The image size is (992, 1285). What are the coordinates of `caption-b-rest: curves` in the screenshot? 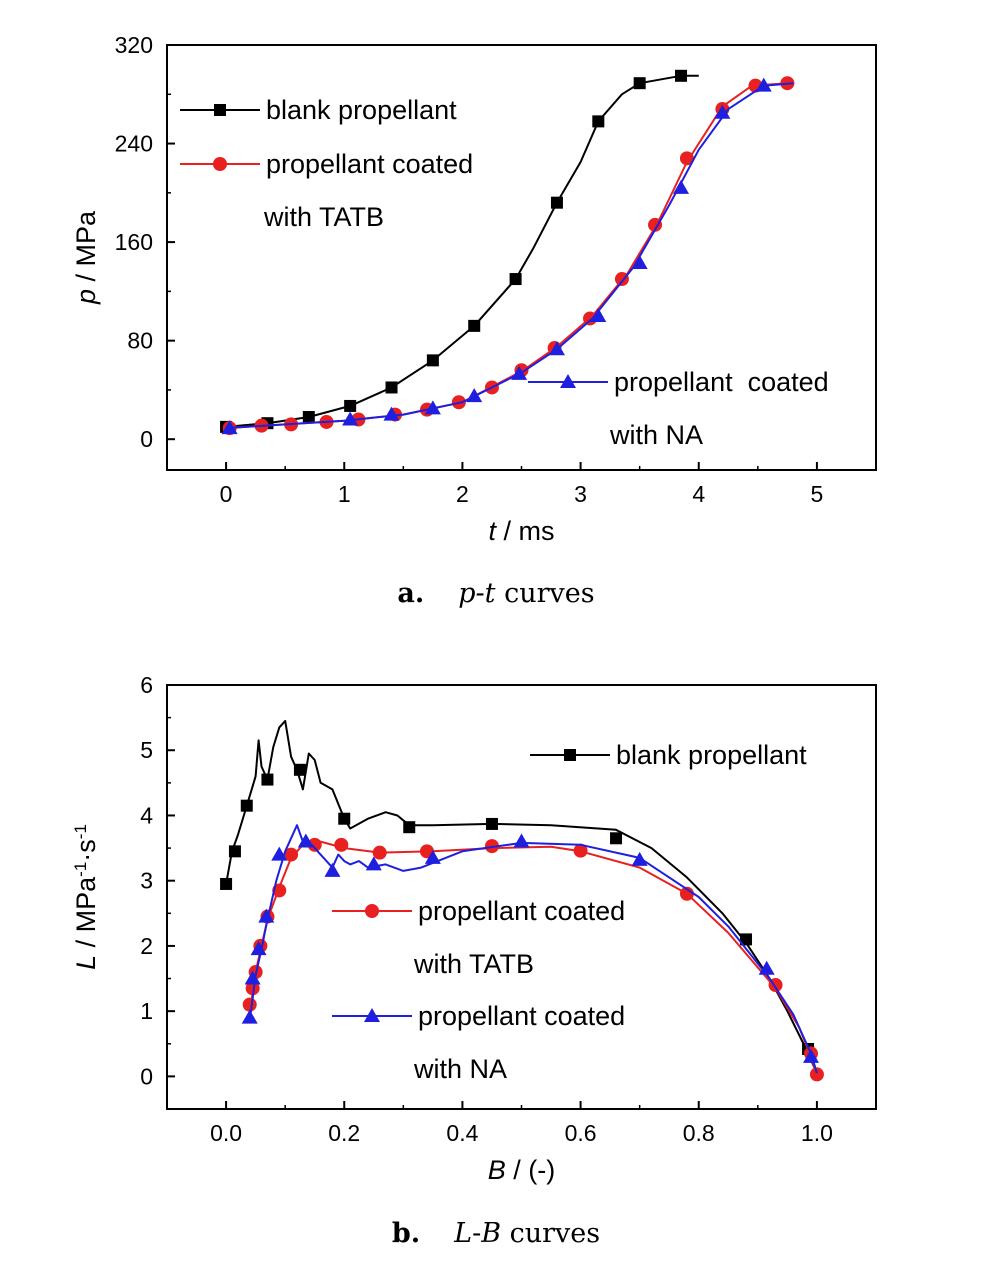 It's located at (550, 1233).